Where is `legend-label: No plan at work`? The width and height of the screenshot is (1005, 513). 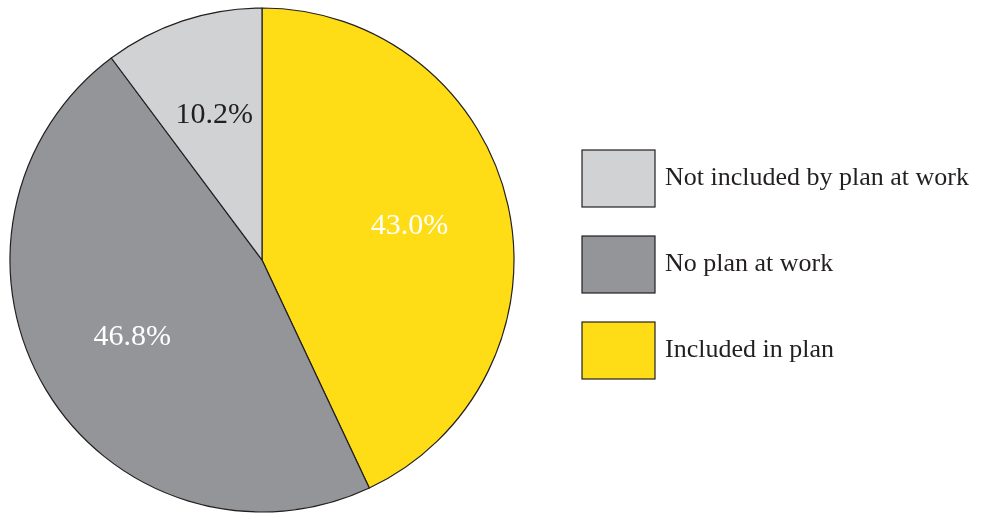
legend-label: No plan at work is located at coordinates (749, 262).